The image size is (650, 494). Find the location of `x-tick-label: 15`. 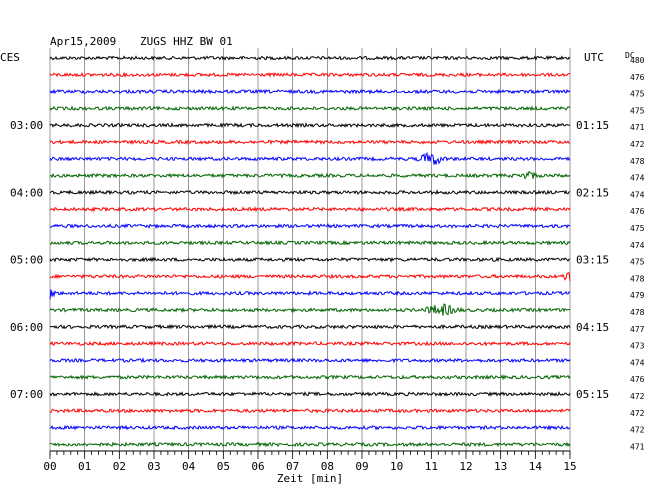

x-tick-label: 15 is located at coordinates (569, 466).